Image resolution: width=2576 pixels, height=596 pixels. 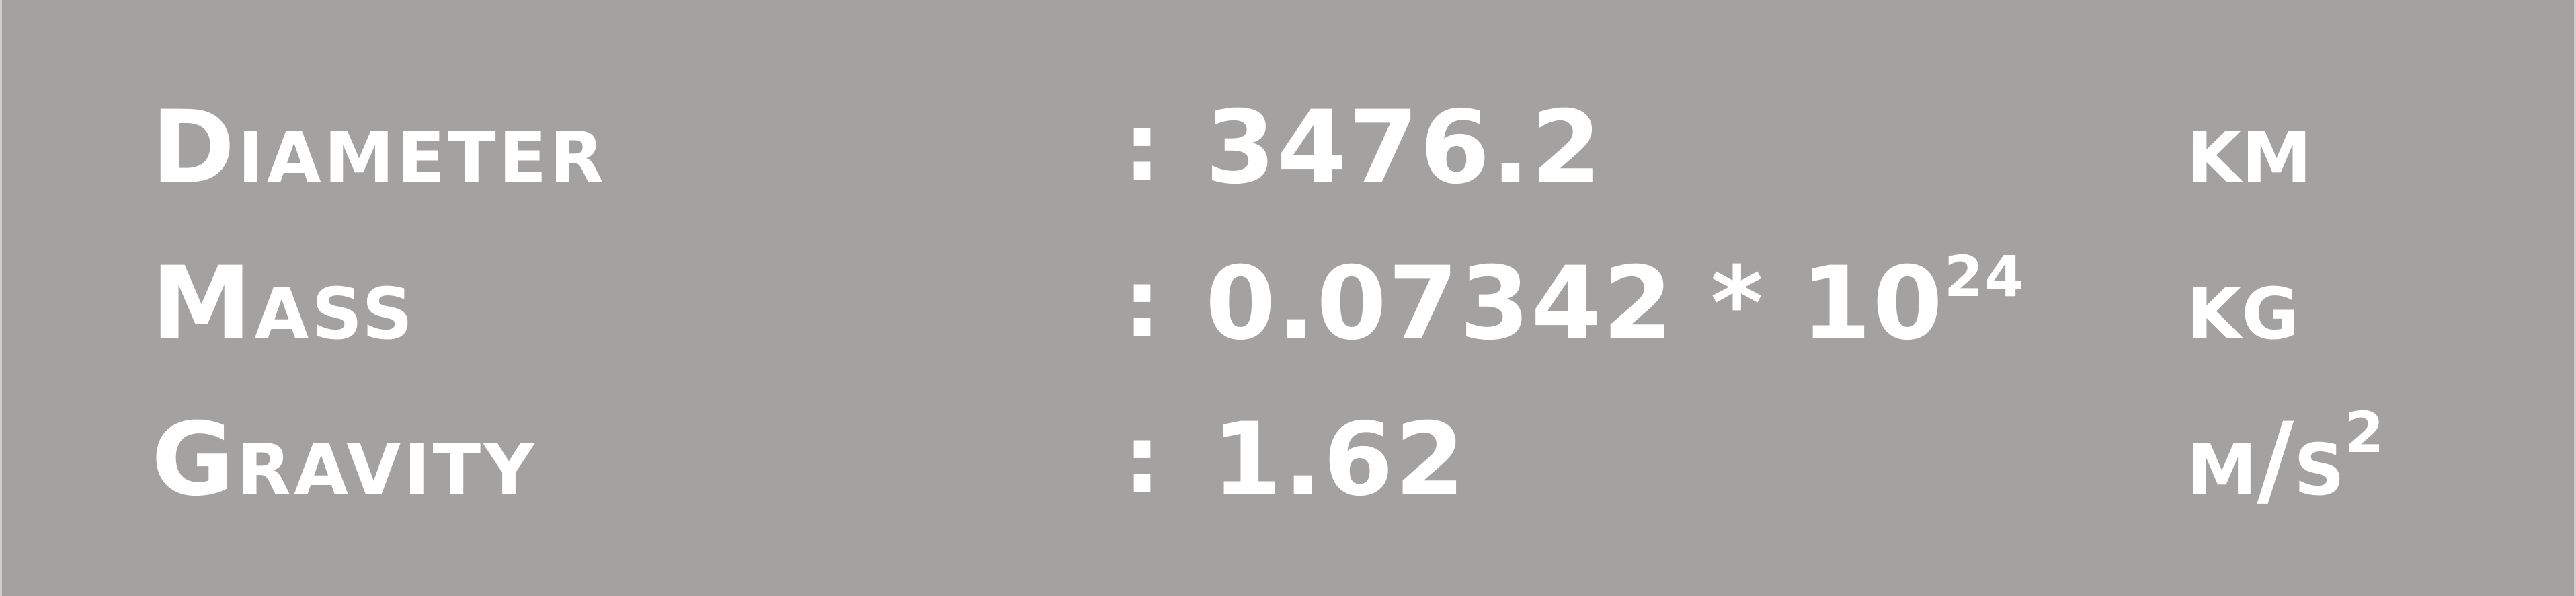 What do you see at coordinates (344, 460) in the screenshot?
I see `gravity-label: Gravity` at bounding box center [344, 460].